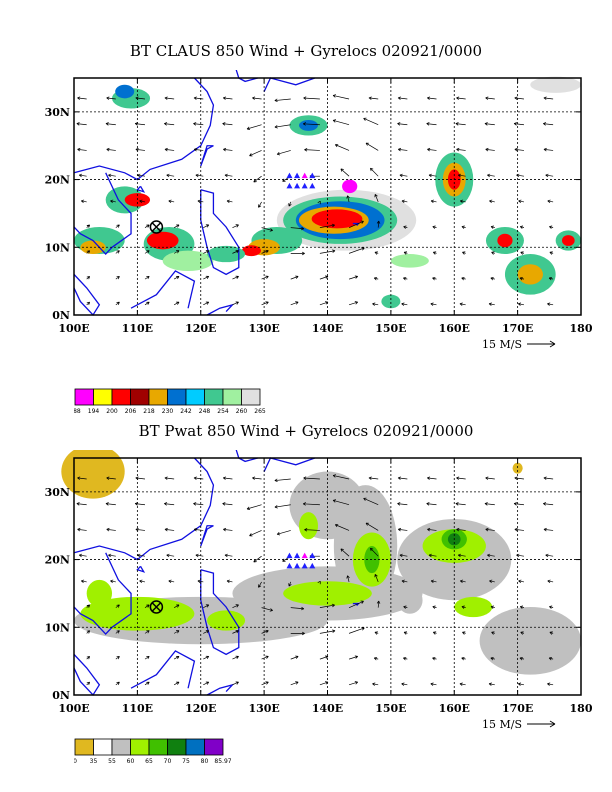 The width and height of the screenshot is (612, 792). I want to click on lon-label: 180, so click(581, 328).